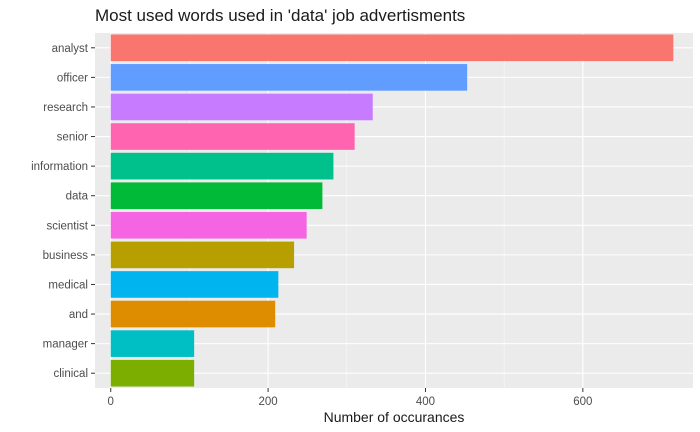  Describe the element at coordinates (289, 77) in the screenshot. I see `bar-officer` at that location.